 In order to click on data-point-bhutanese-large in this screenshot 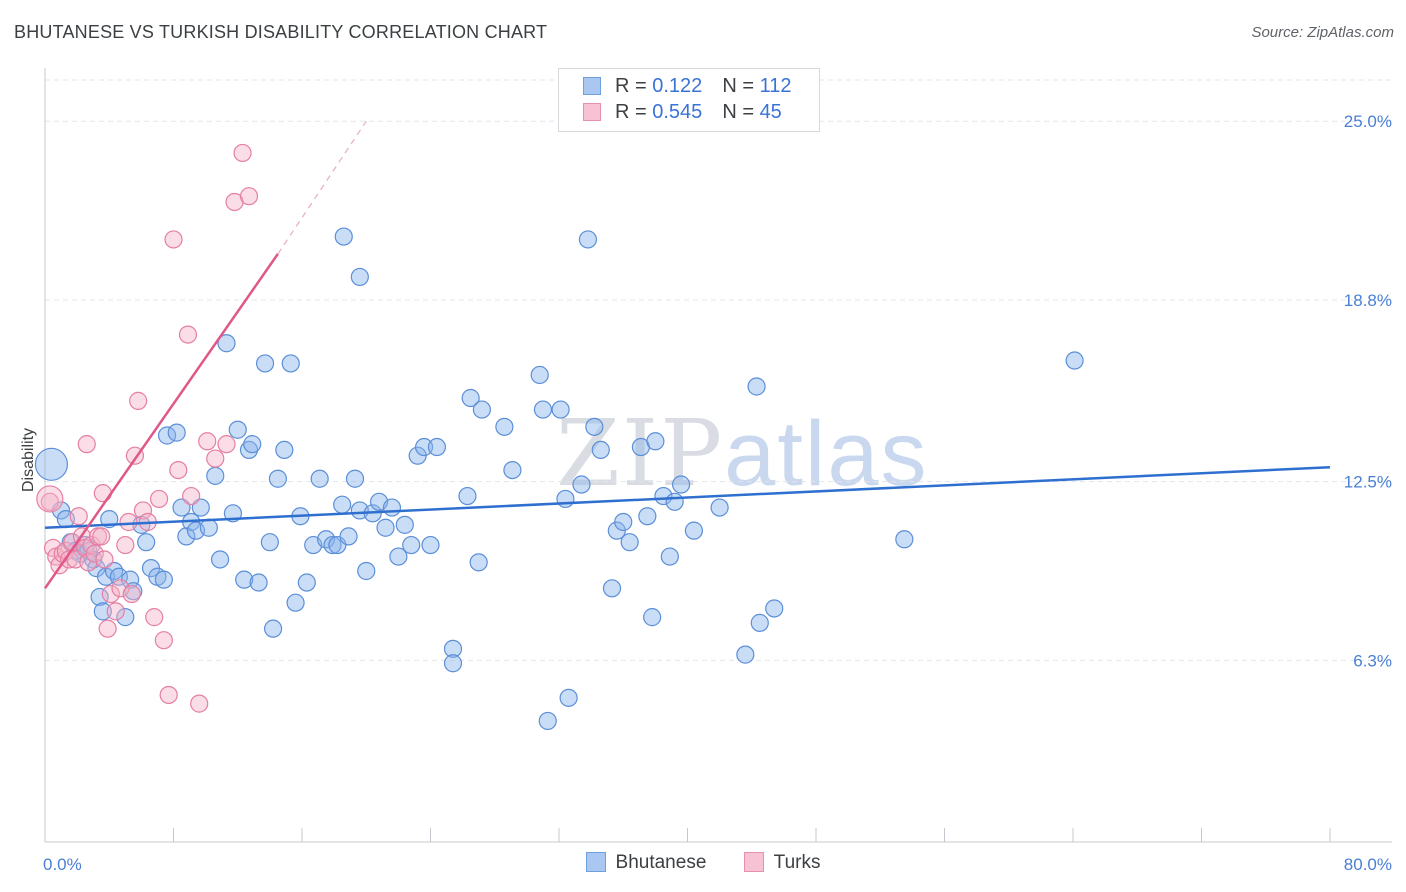, I will do `click(51, 464)`.